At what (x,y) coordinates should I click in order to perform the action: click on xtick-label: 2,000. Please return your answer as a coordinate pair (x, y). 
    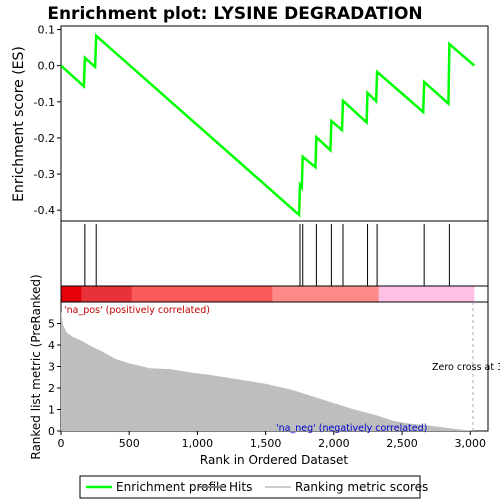
    Looking at the image, I should click on (334, 443).